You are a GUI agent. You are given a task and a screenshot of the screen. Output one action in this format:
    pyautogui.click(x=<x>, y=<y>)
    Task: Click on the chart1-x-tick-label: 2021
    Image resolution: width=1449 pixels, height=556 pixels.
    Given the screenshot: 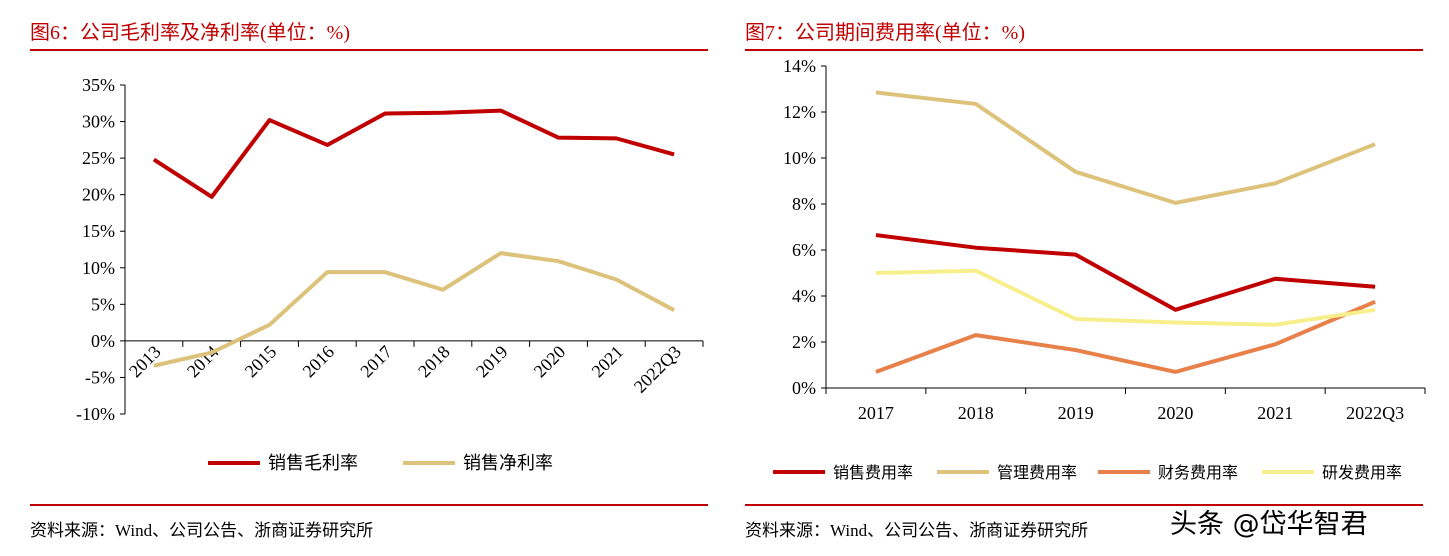 What is the action you would take?
    pyautogui.click(x=608, y=362)
    